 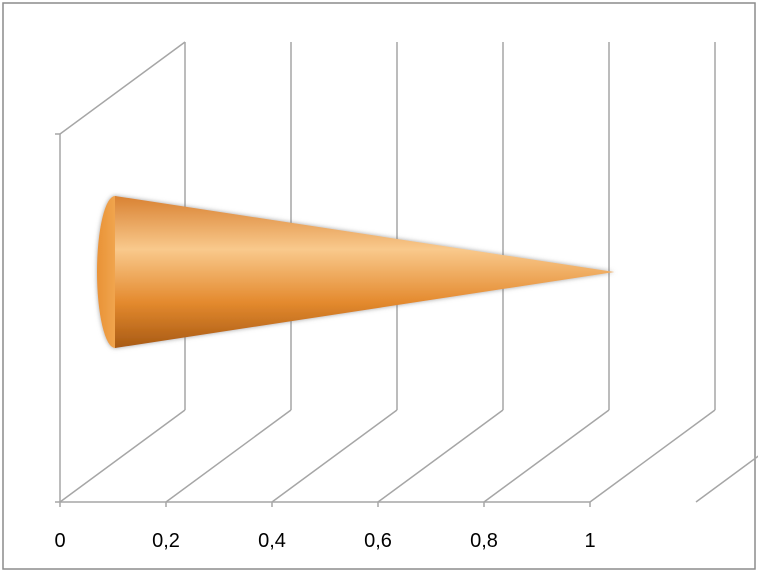 What do you see at coordinates (166, 541) in the screenshot?
I see `x-tick-label: 0,2` at bounding box center [166, 541].